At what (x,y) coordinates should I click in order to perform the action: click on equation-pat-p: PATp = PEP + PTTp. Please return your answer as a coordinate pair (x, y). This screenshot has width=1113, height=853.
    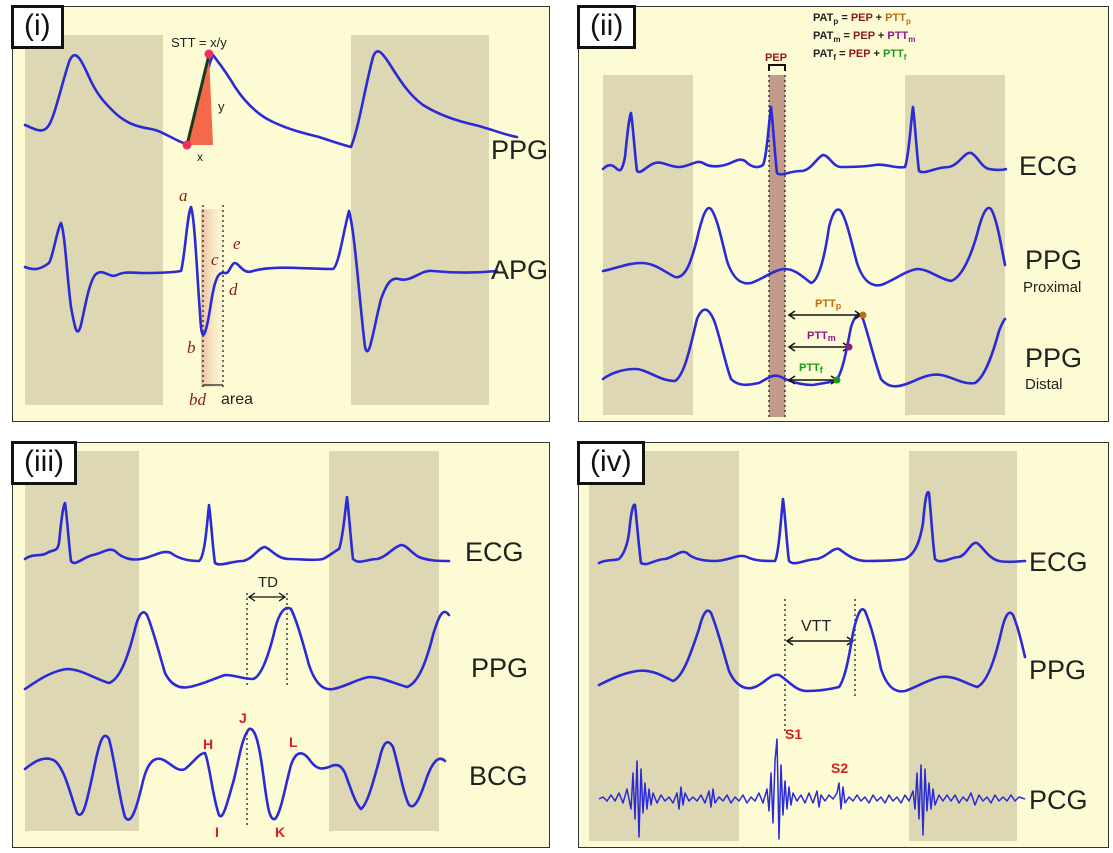
    Looking at the image, I should click on (862, 19).